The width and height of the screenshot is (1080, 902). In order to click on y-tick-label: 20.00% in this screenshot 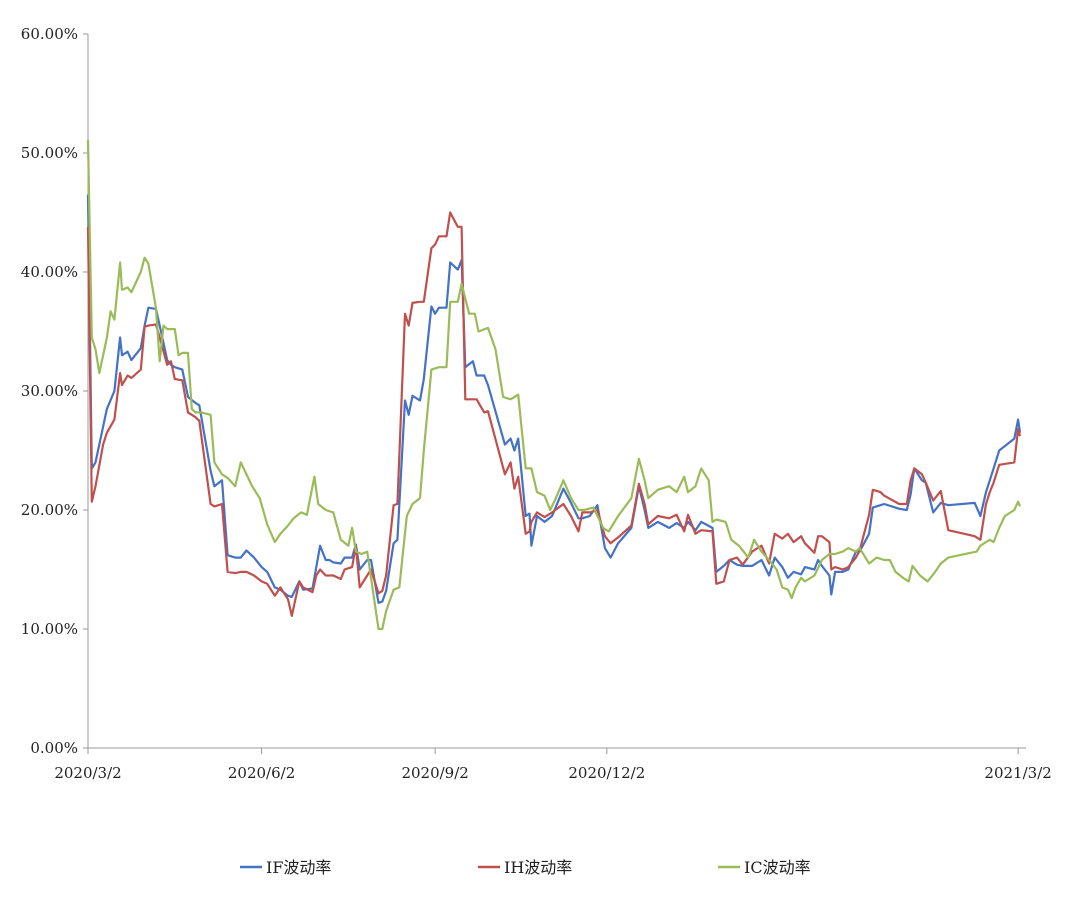, I will do `click(49, 510)`.